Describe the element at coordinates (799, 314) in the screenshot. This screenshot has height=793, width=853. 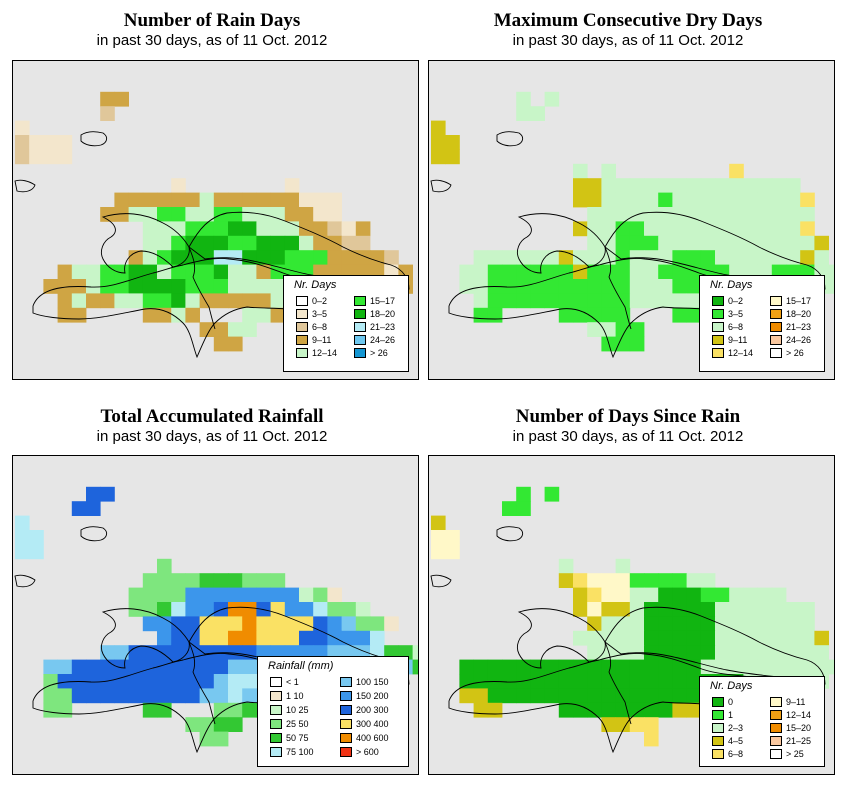
I see `legend-label: 18–20` at that location.